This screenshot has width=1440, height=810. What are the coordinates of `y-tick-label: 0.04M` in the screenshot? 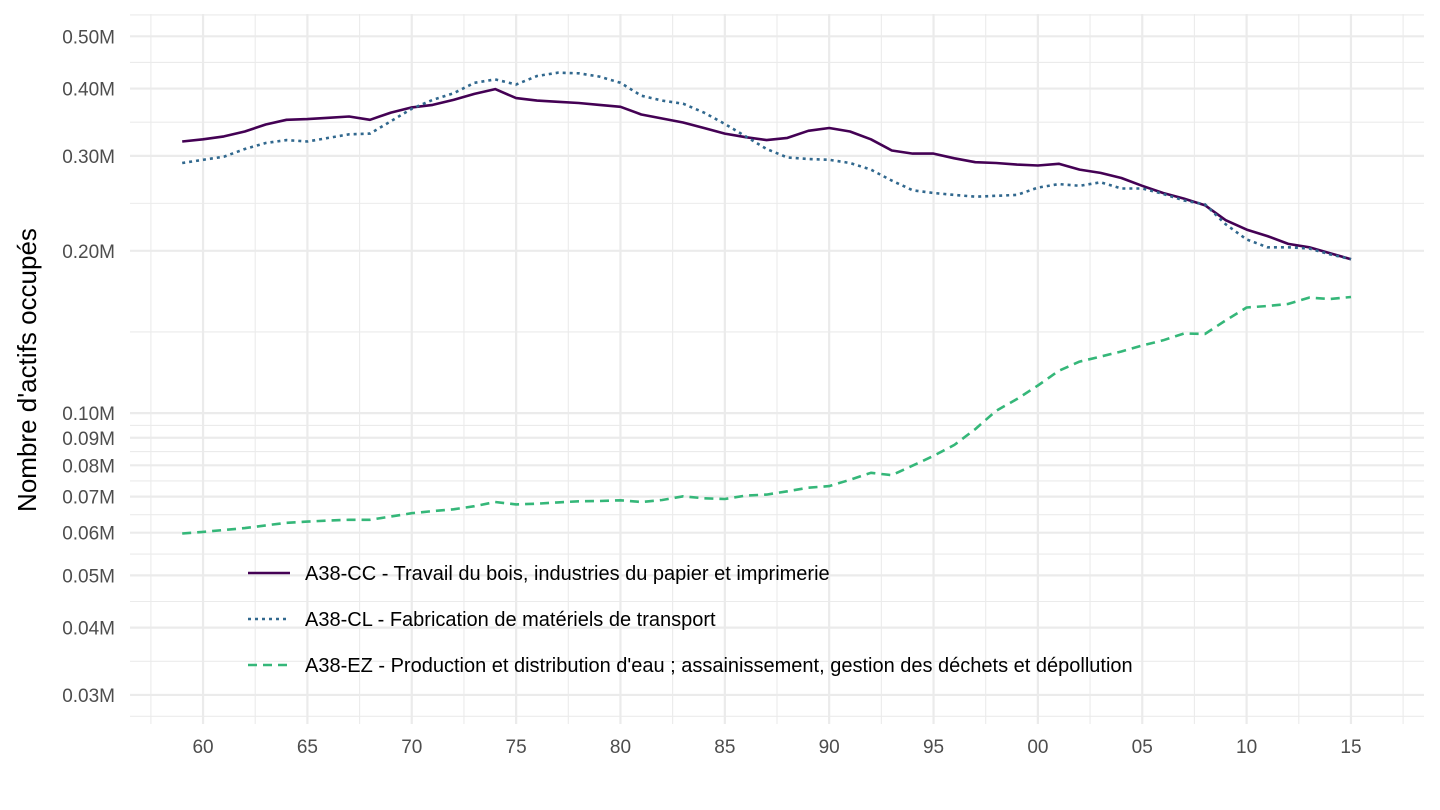 It's located at (88, 629).